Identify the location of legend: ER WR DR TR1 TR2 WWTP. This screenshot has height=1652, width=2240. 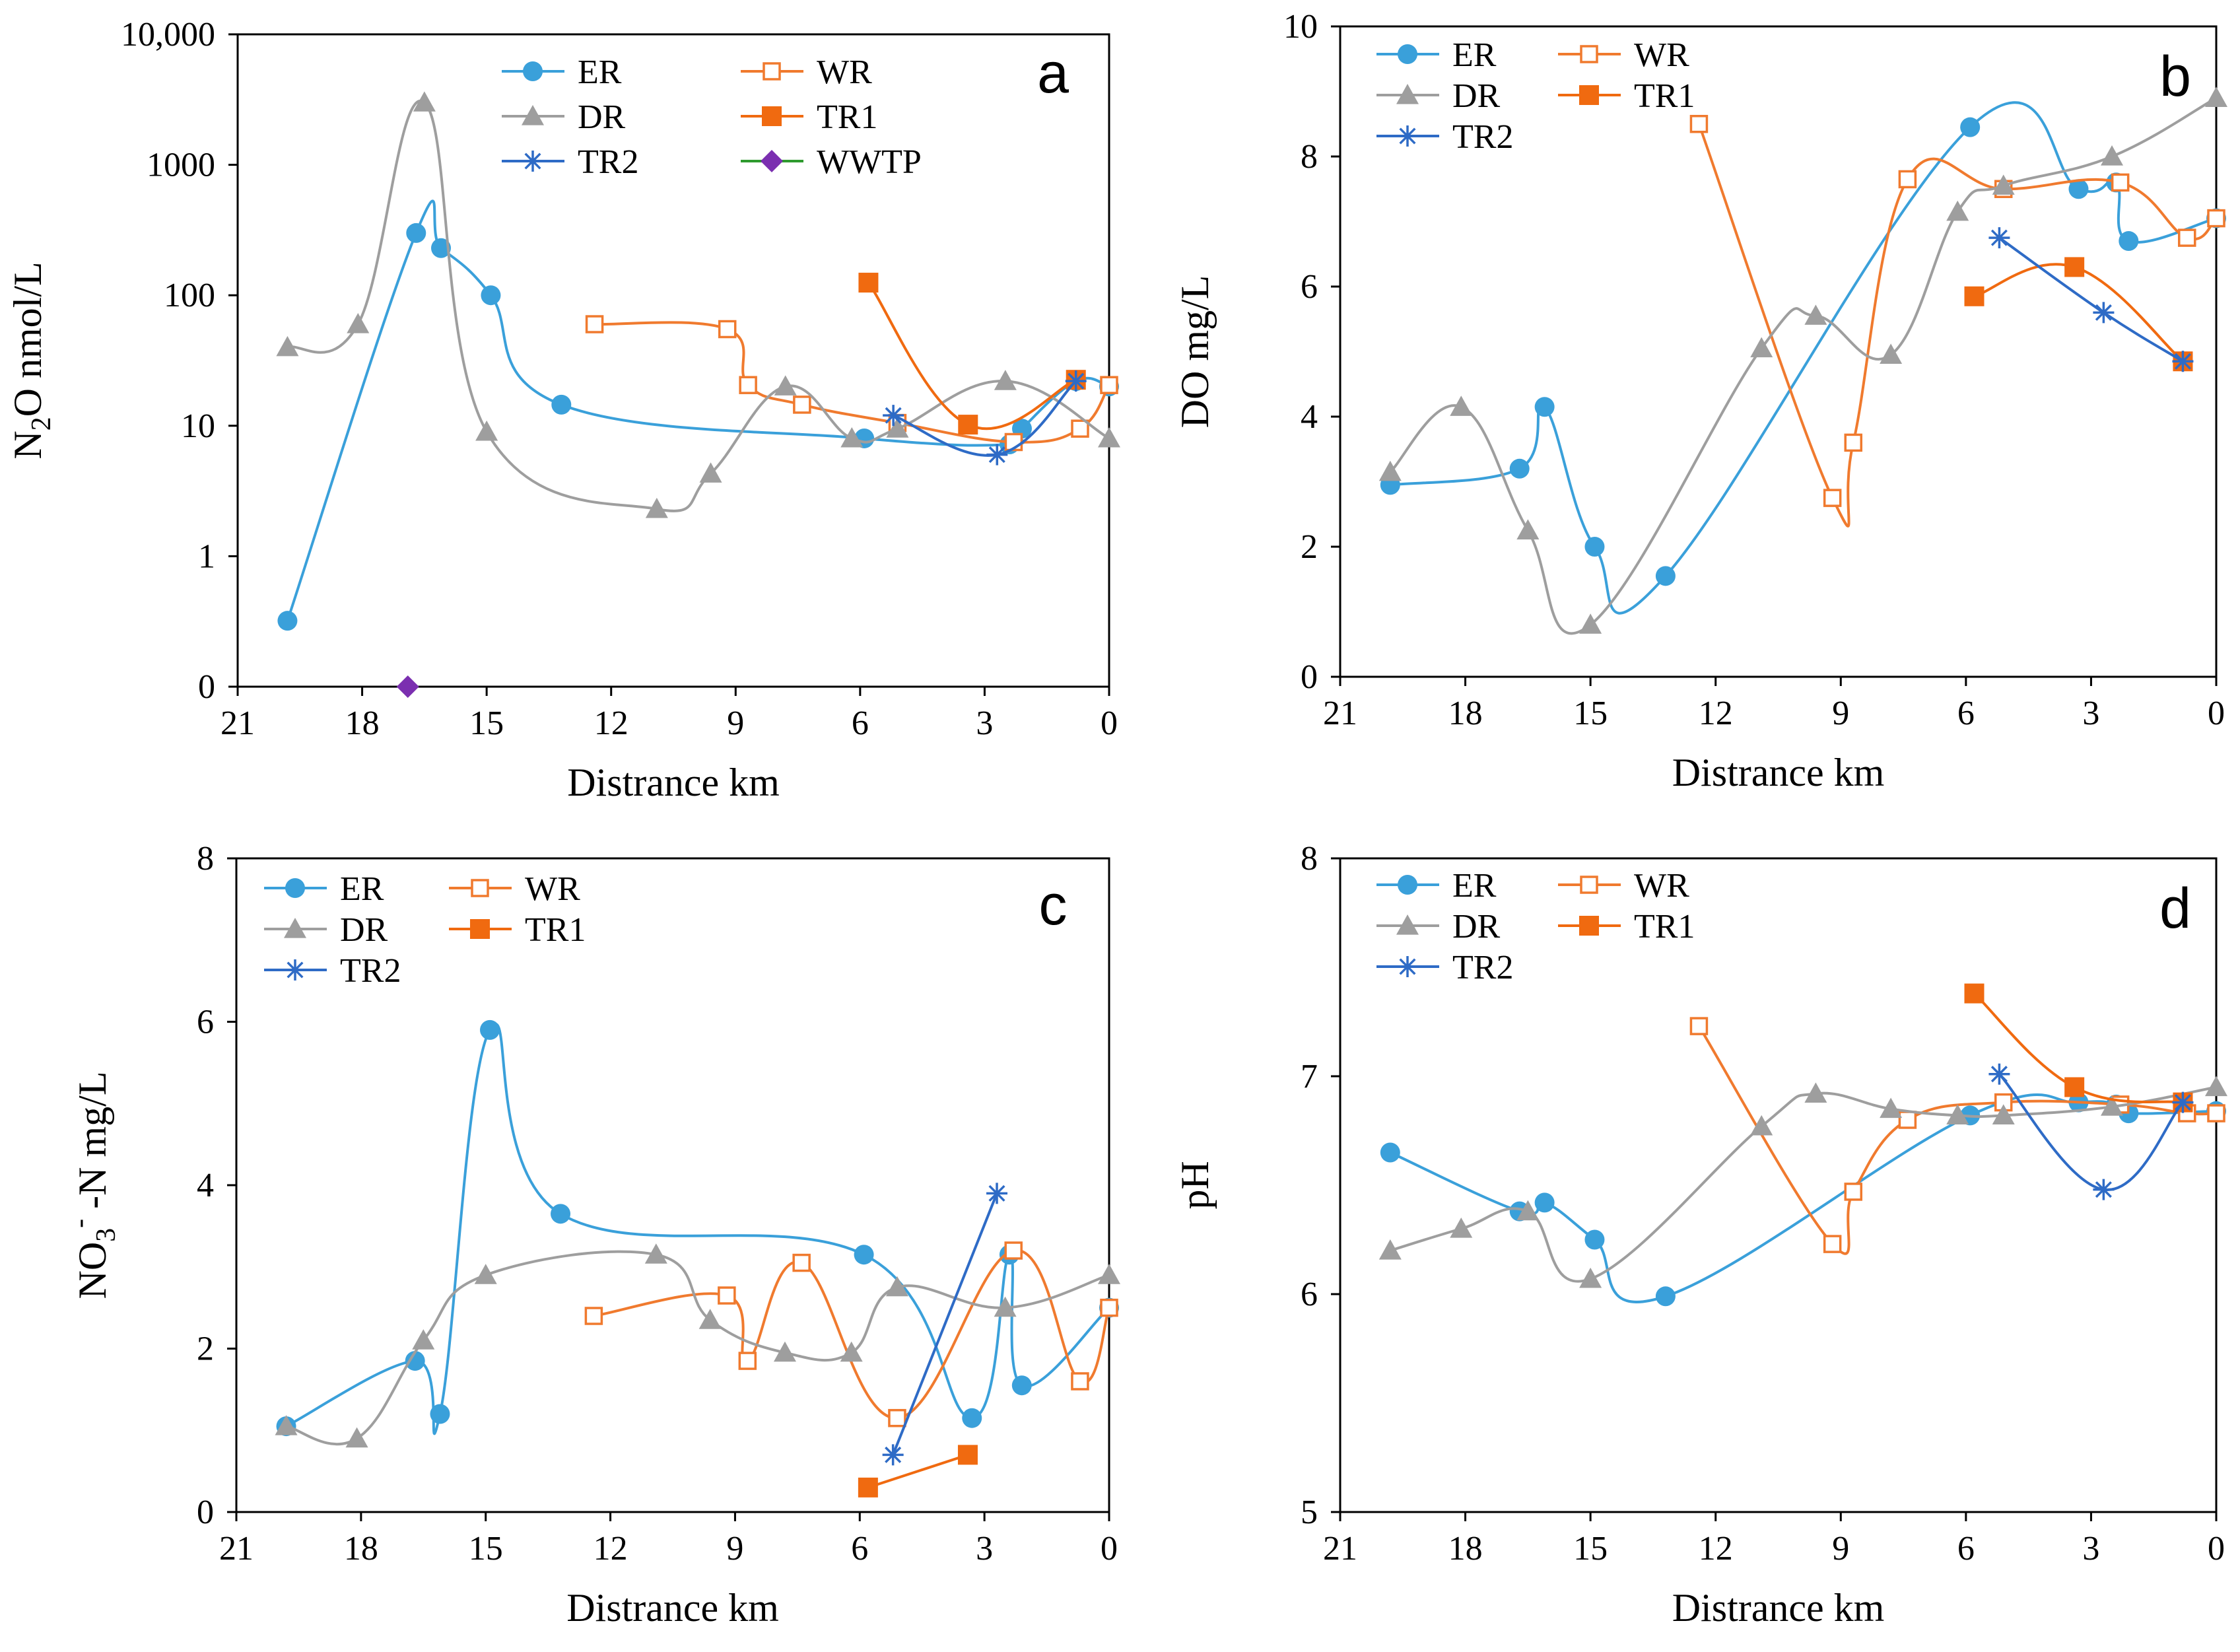
(712, 117).